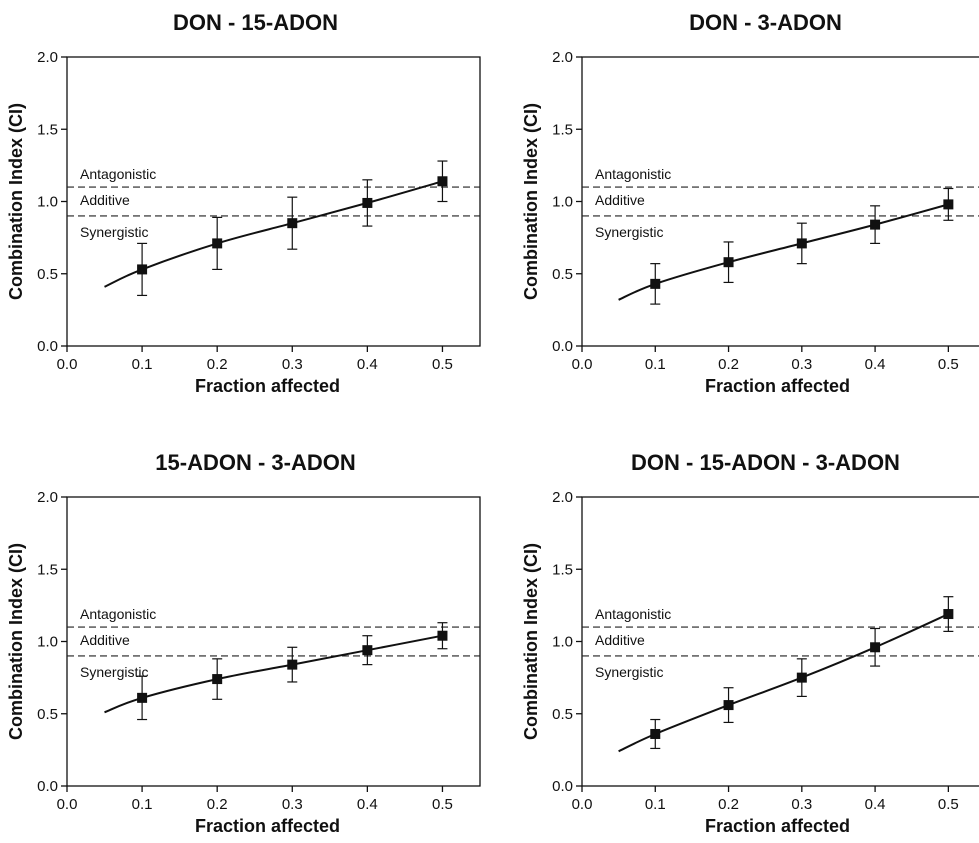  Describe the element at coordinates (765, 22) in the screenshot. I see `chart-title: DON - 3-ADON` at that location.